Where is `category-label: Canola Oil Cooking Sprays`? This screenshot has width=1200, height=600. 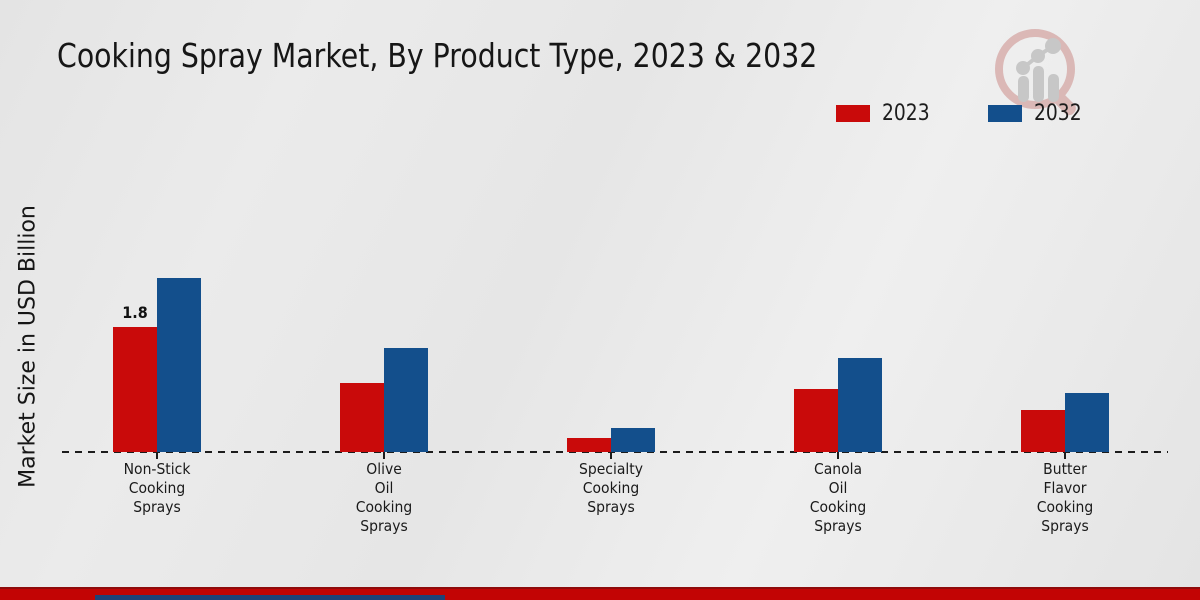
category-label: Canola Oil Cooking Sprays is located at coordinates (838, 497).